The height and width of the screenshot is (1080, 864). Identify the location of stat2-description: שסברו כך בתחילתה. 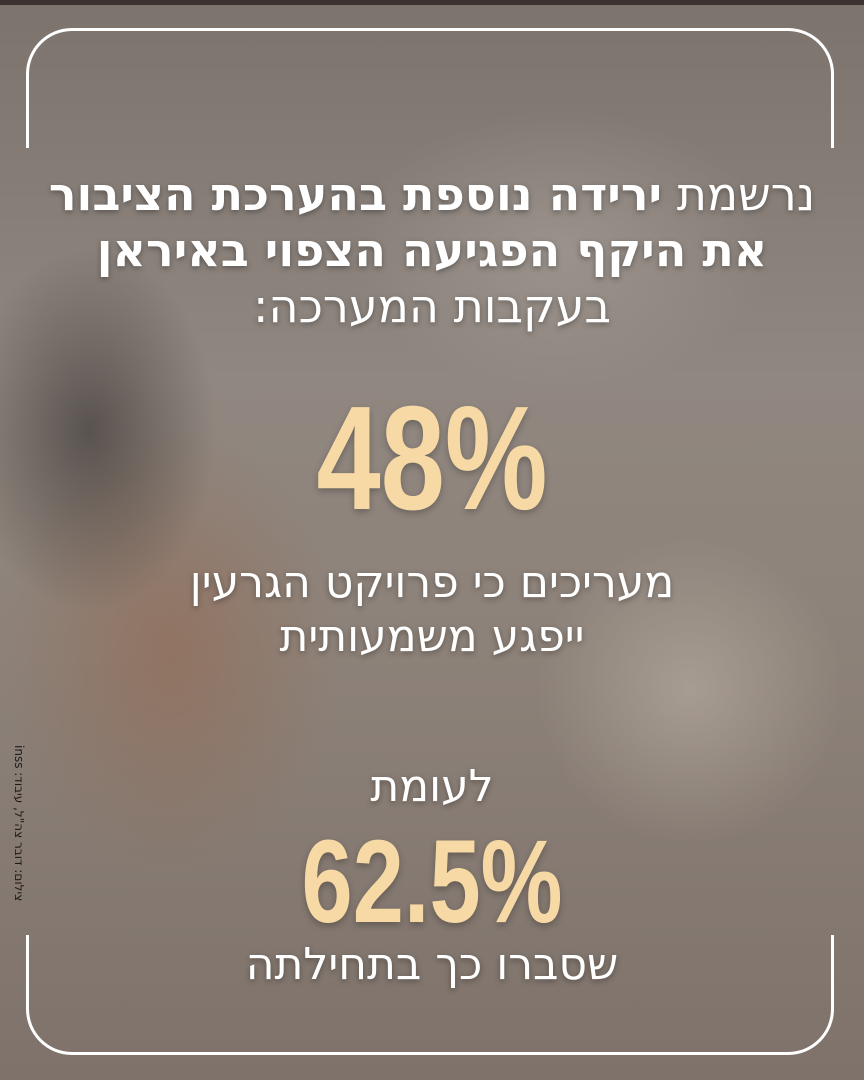
(432, 964).